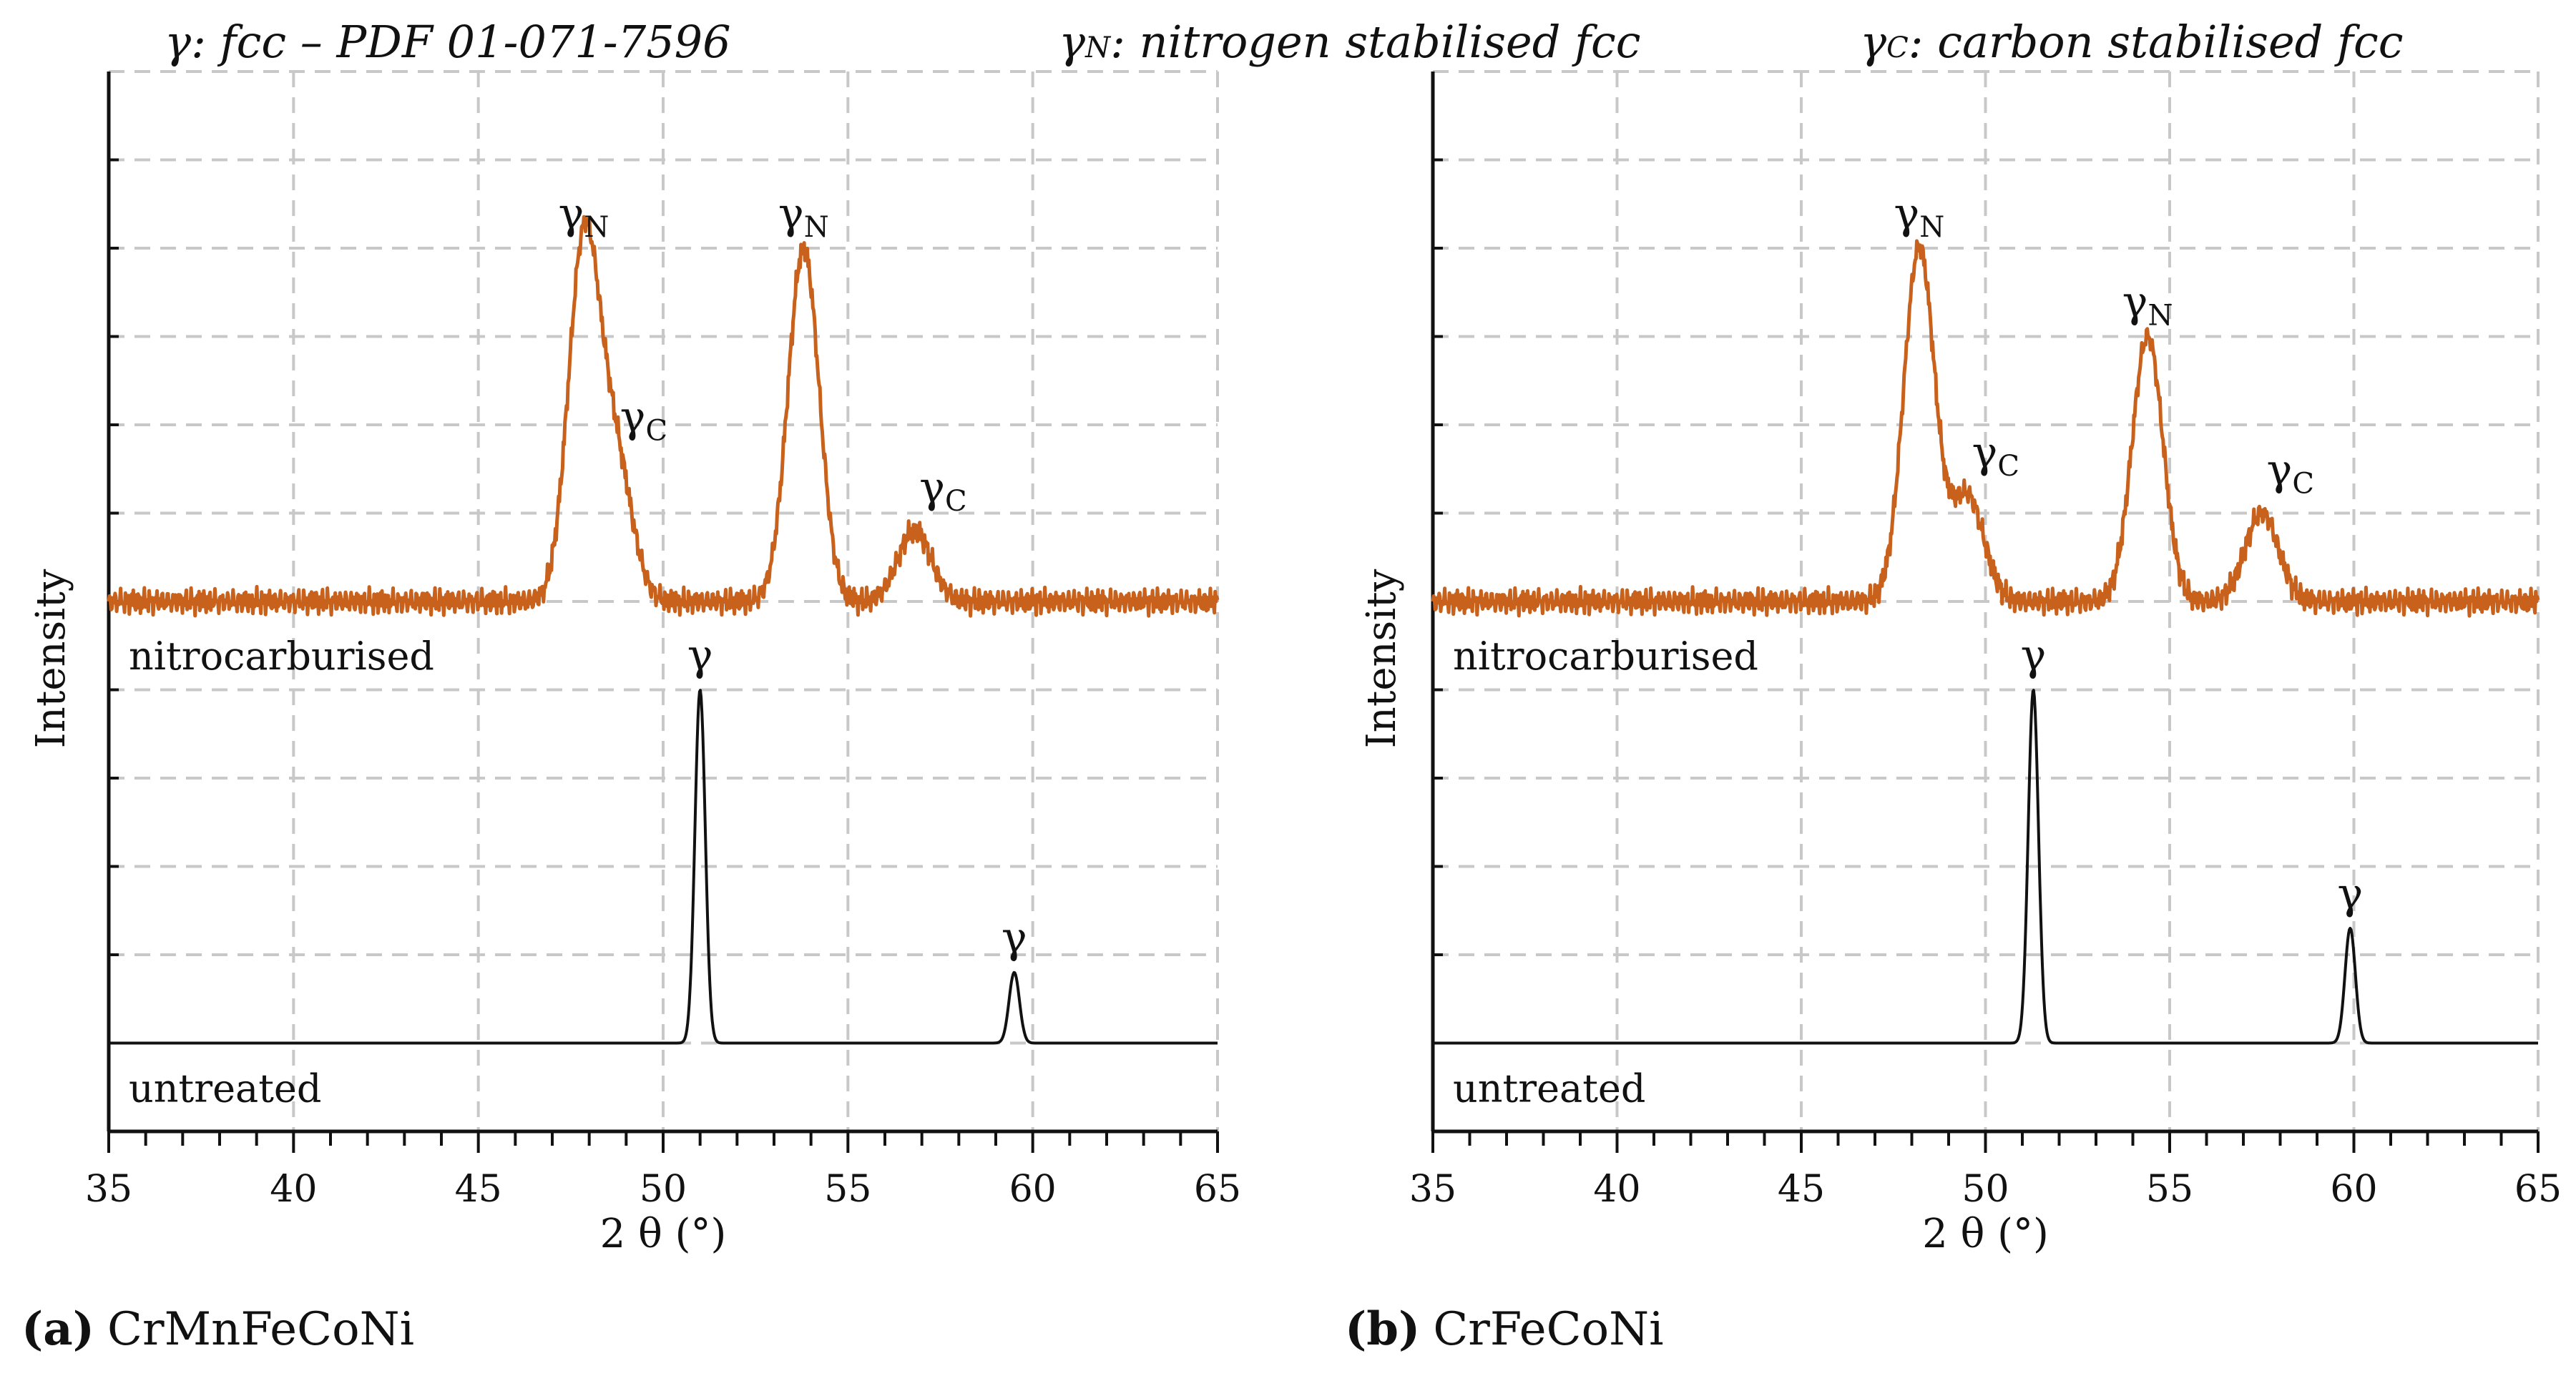  Describe the element at coordinates (2131, 42) in the screenshot. I see `legend-item-gamma-c: γC: carbon stabilised fcc` at that location.